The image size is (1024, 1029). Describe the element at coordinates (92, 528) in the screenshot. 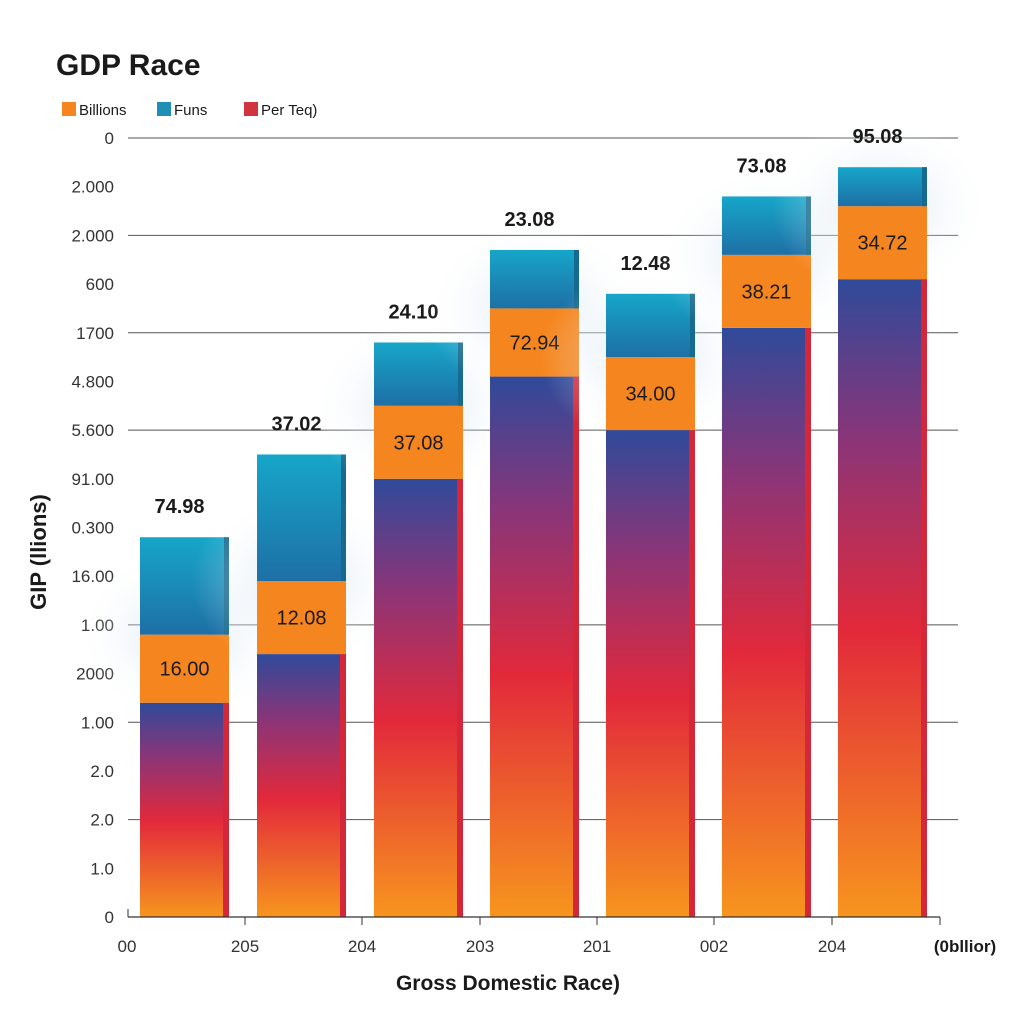

I see `y-tick-label: 0.300` at that location.